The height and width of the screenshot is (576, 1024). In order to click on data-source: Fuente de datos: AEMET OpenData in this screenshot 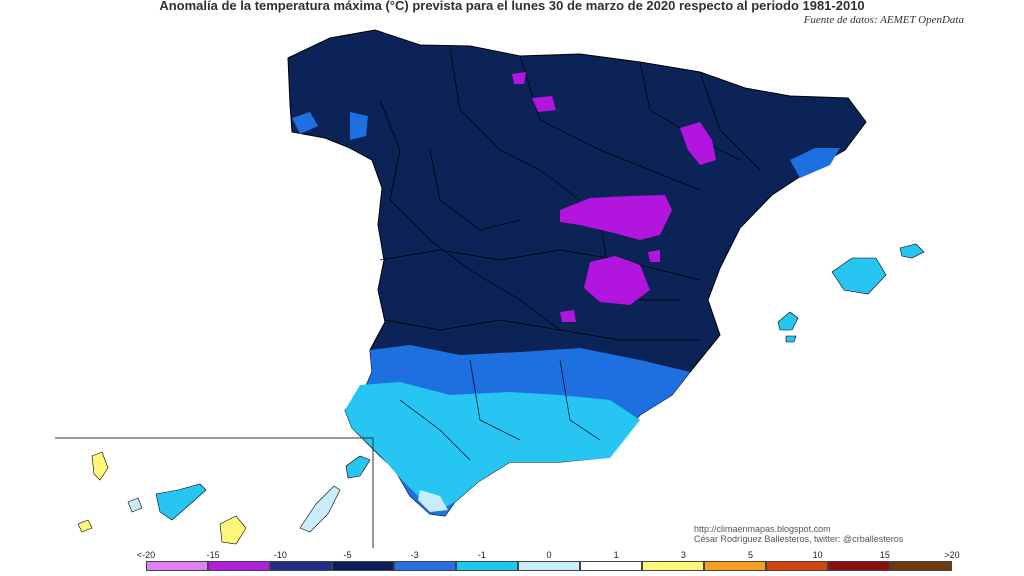, I will do `click(883, 20)`.